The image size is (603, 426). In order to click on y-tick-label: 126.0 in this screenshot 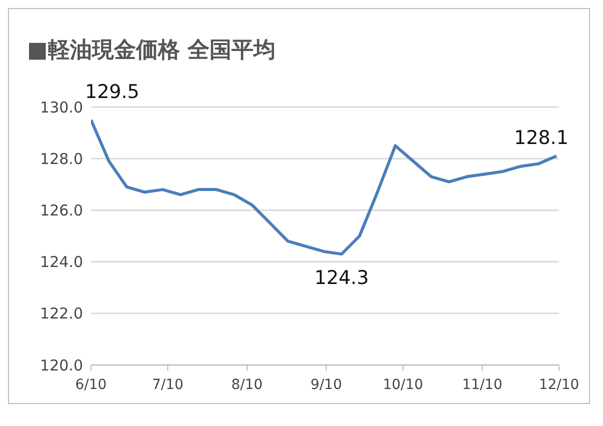, I will do `click(61, 211)`.